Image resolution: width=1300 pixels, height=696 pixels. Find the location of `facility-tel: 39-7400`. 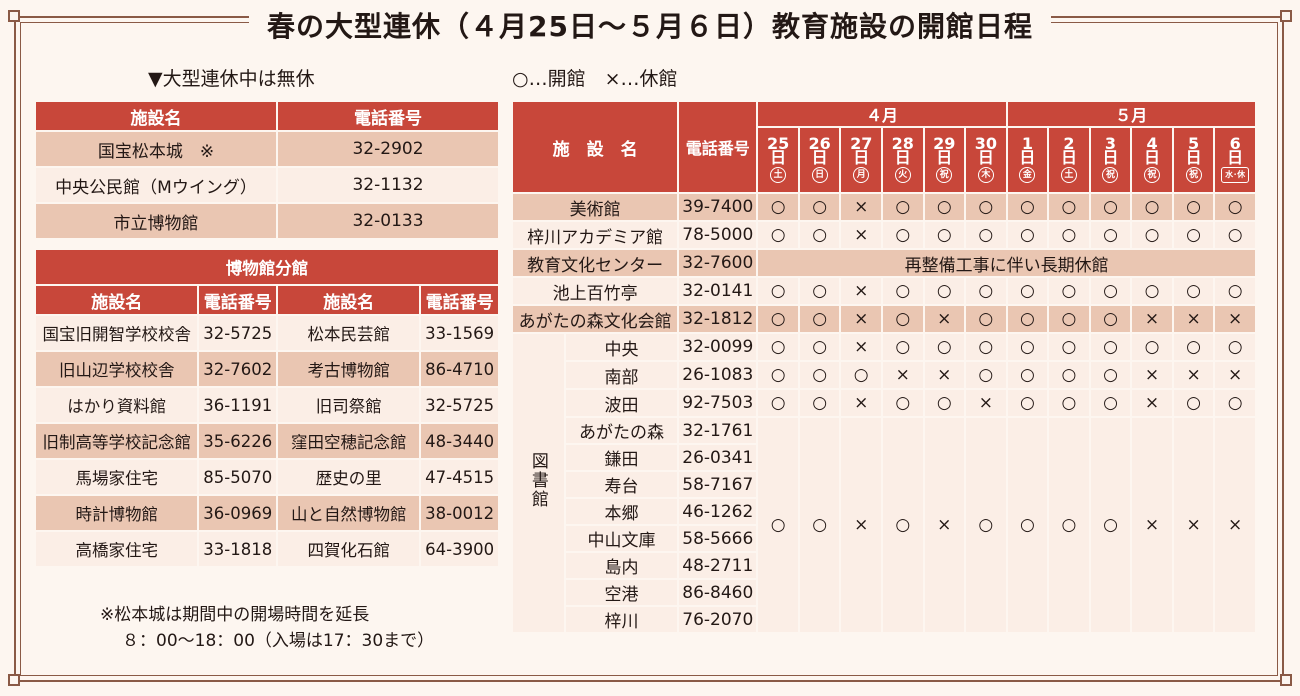

facility-tel: 39-7400 is located at coordinates (718, 207).